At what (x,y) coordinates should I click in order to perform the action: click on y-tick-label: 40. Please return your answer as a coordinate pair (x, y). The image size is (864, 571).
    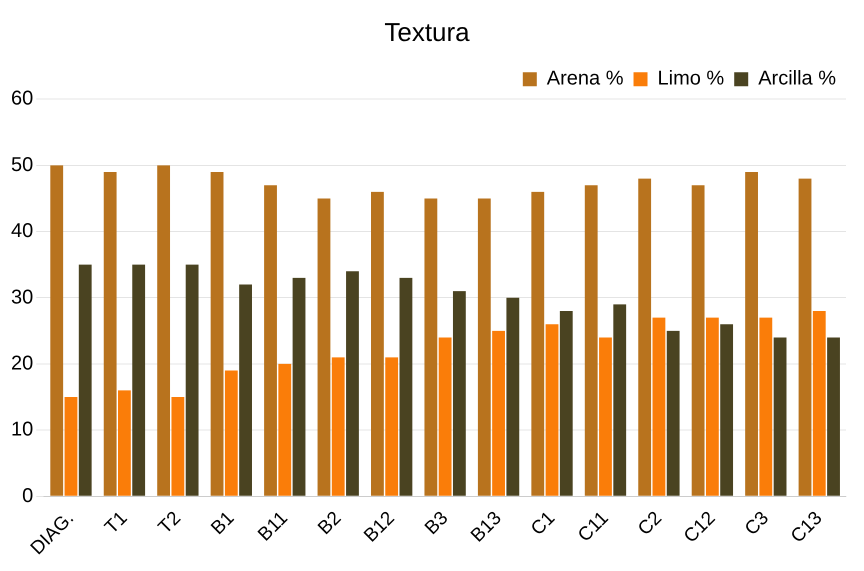
    Looking at the image, I should click on (22, 231).